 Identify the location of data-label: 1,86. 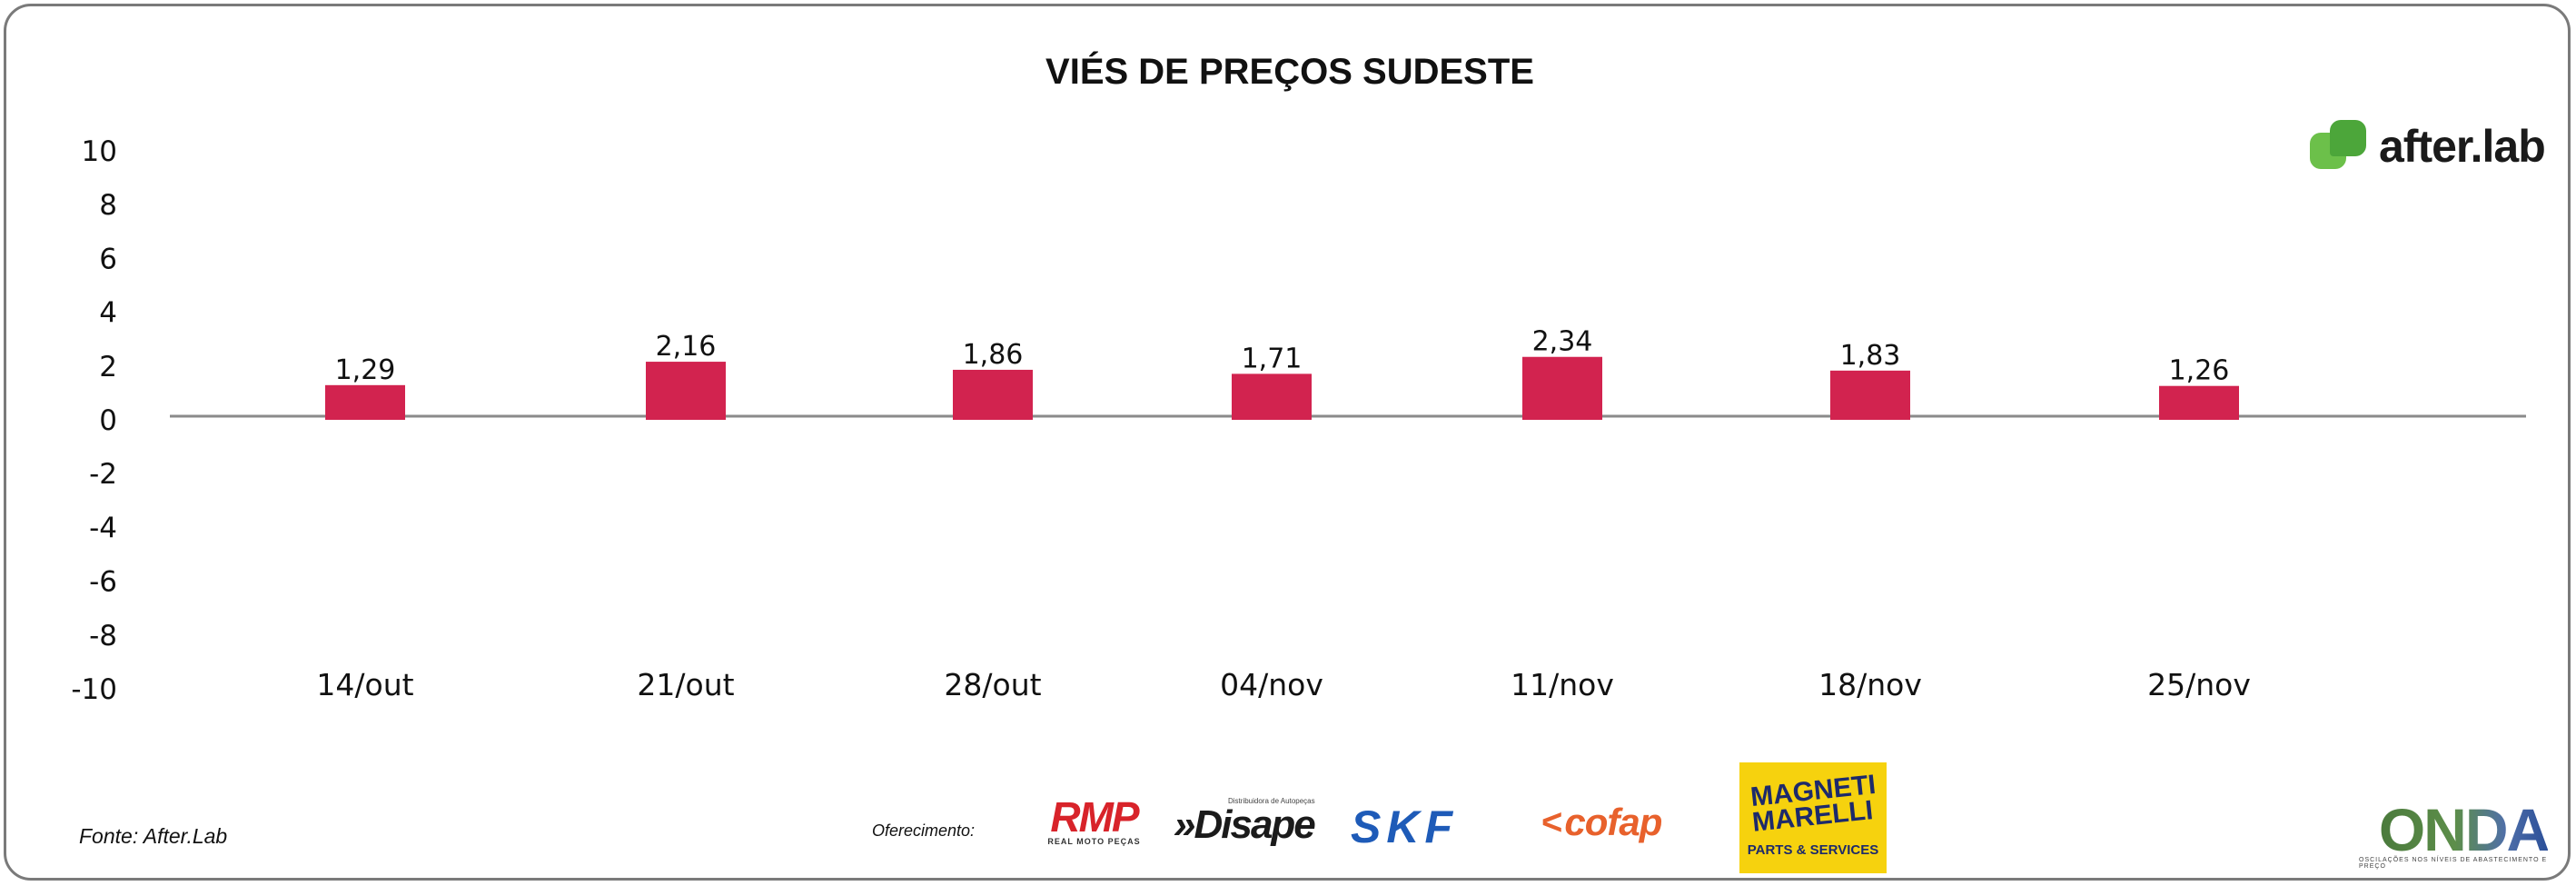
(993, 355).